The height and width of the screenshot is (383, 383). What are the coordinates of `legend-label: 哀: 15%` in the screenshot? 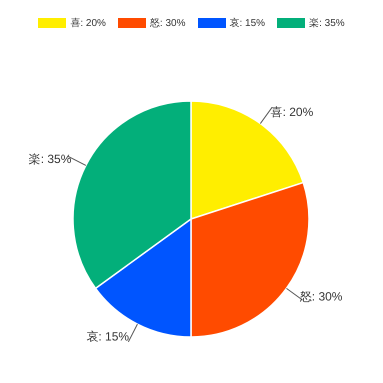 It's located at (248, 23).